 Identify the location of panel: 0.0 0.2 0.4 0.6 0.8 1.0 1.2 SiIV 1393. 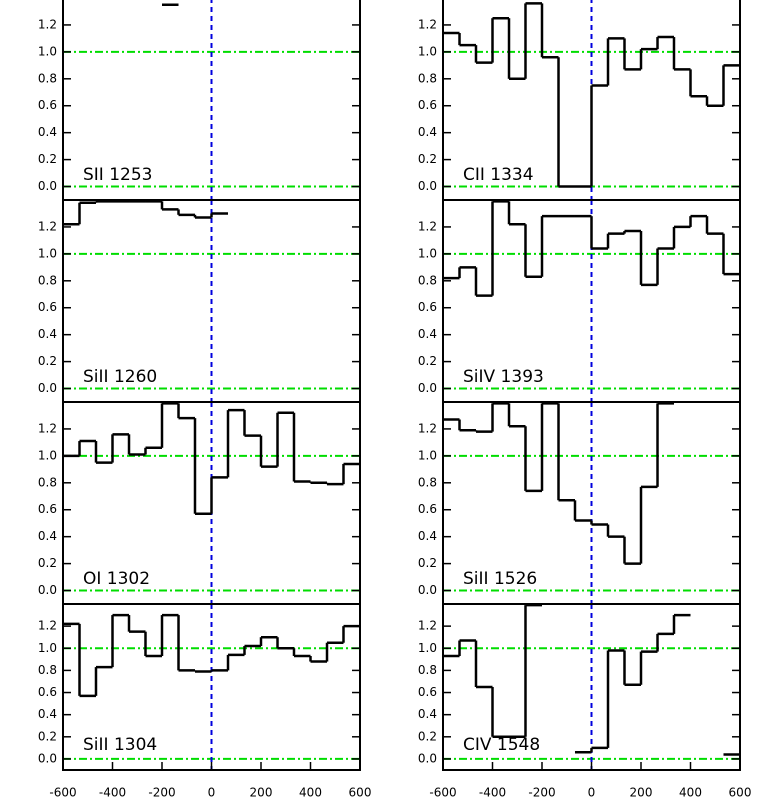
(579, 301).